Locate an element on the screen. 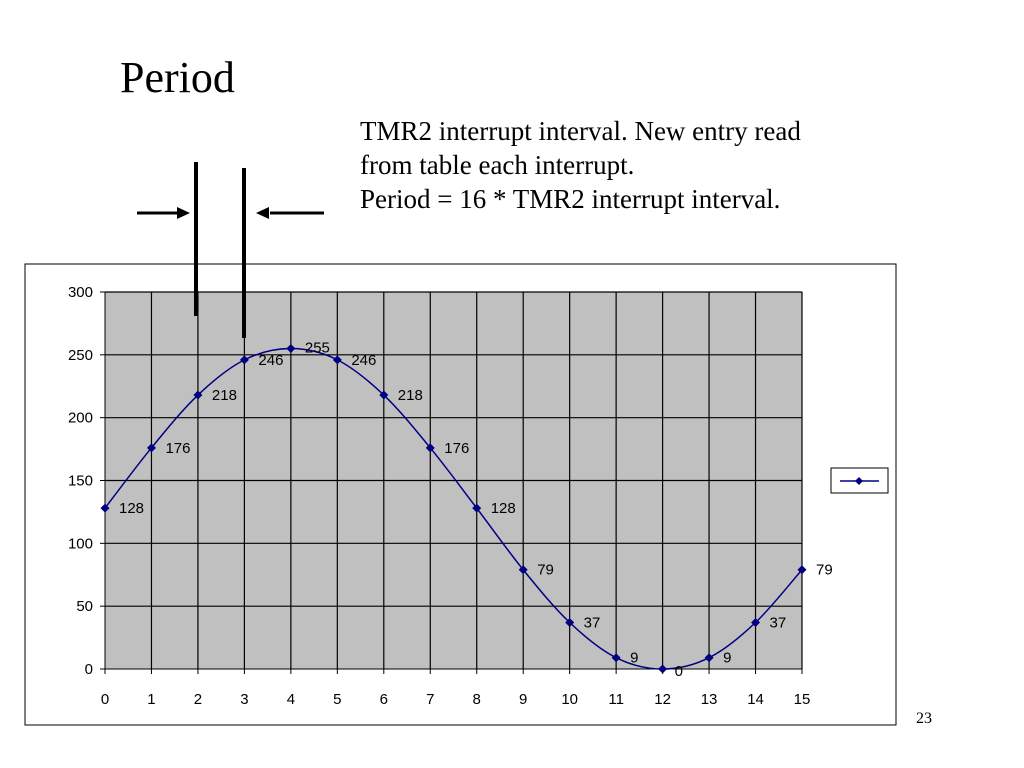 The height and width of the screenshot is (768, 1024). x-tick-label: 2 is located at coordinates (198, 699).